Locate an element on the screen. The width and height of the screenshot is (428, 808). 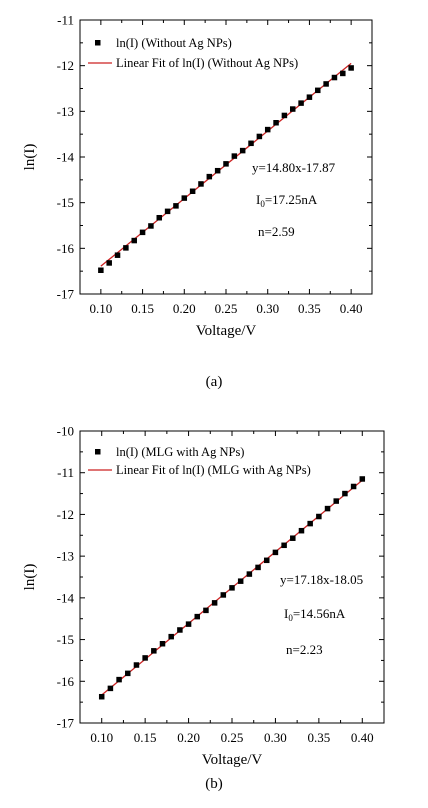
y-tick-label: -17 is located at coordinates (66, 723).